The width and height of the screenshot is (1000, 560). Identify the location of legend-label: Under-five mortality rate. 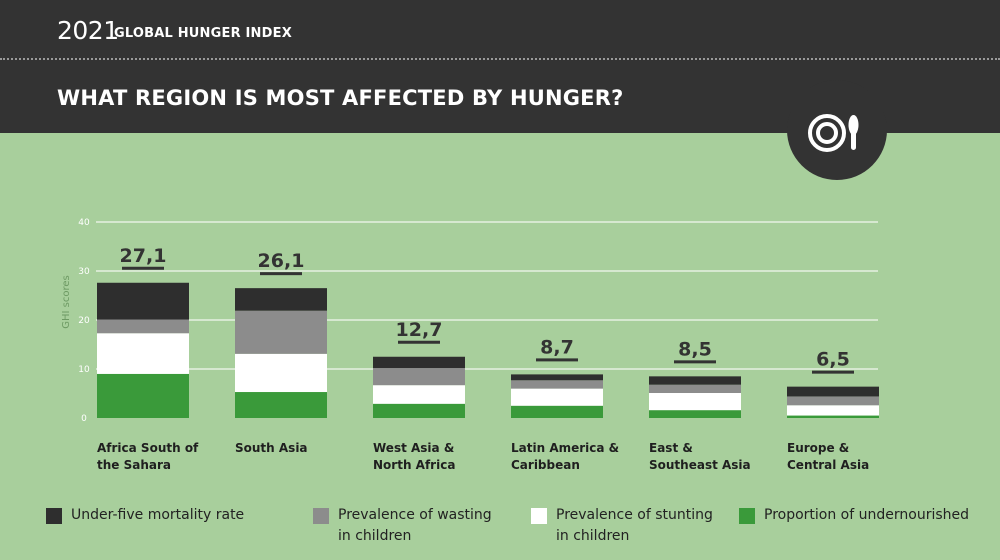
(157, 515).